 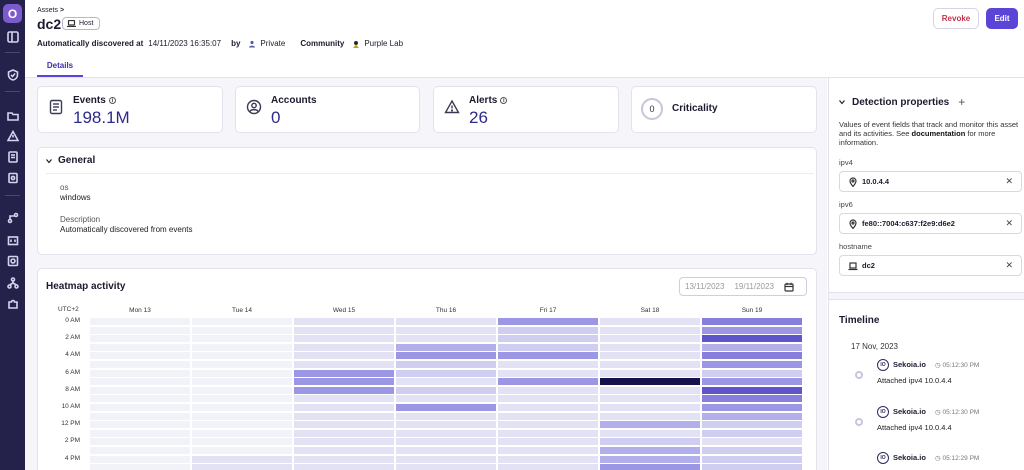 What do you see at coordinates (12, 13) in the screenshot?
I see `app-logo: O` at bounding box center [12, 13].